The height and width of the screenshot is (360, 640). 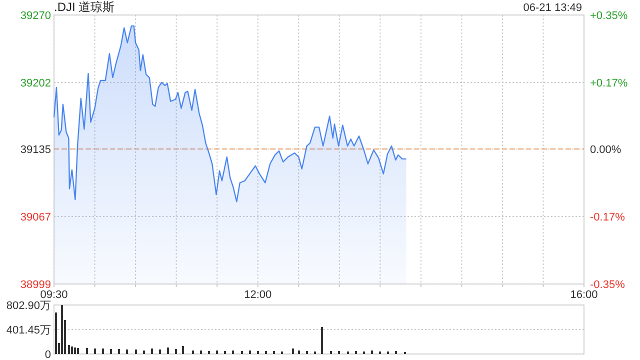 I want to click on y-tick-label: 802.90万, so click(x=28, y=306).